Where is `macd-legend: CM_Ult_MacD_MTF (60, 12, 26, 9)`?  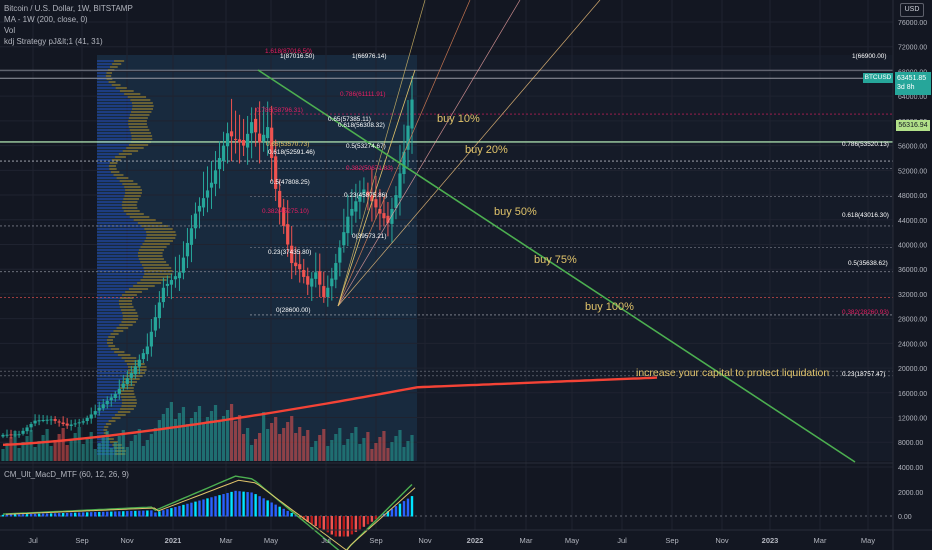 macd-legend: CM_Ult_MacD_MTF (60, 12, 26, 9) is located at coordinates (66, 474).